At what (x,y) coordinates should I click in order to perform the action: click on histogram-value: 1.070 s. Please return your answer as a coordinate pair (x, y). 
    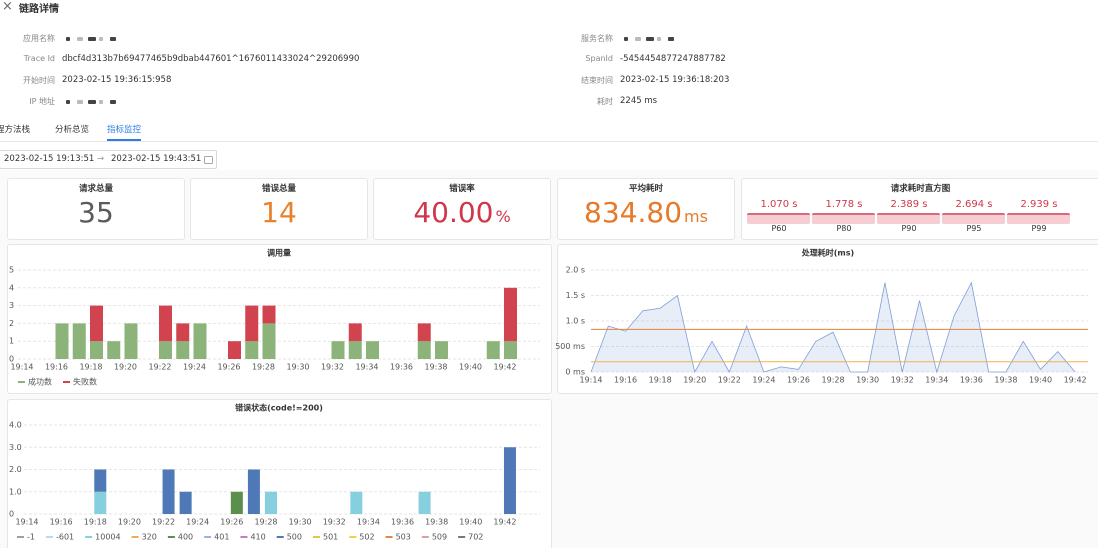
    Looking at the image, I should click on (779, 204).